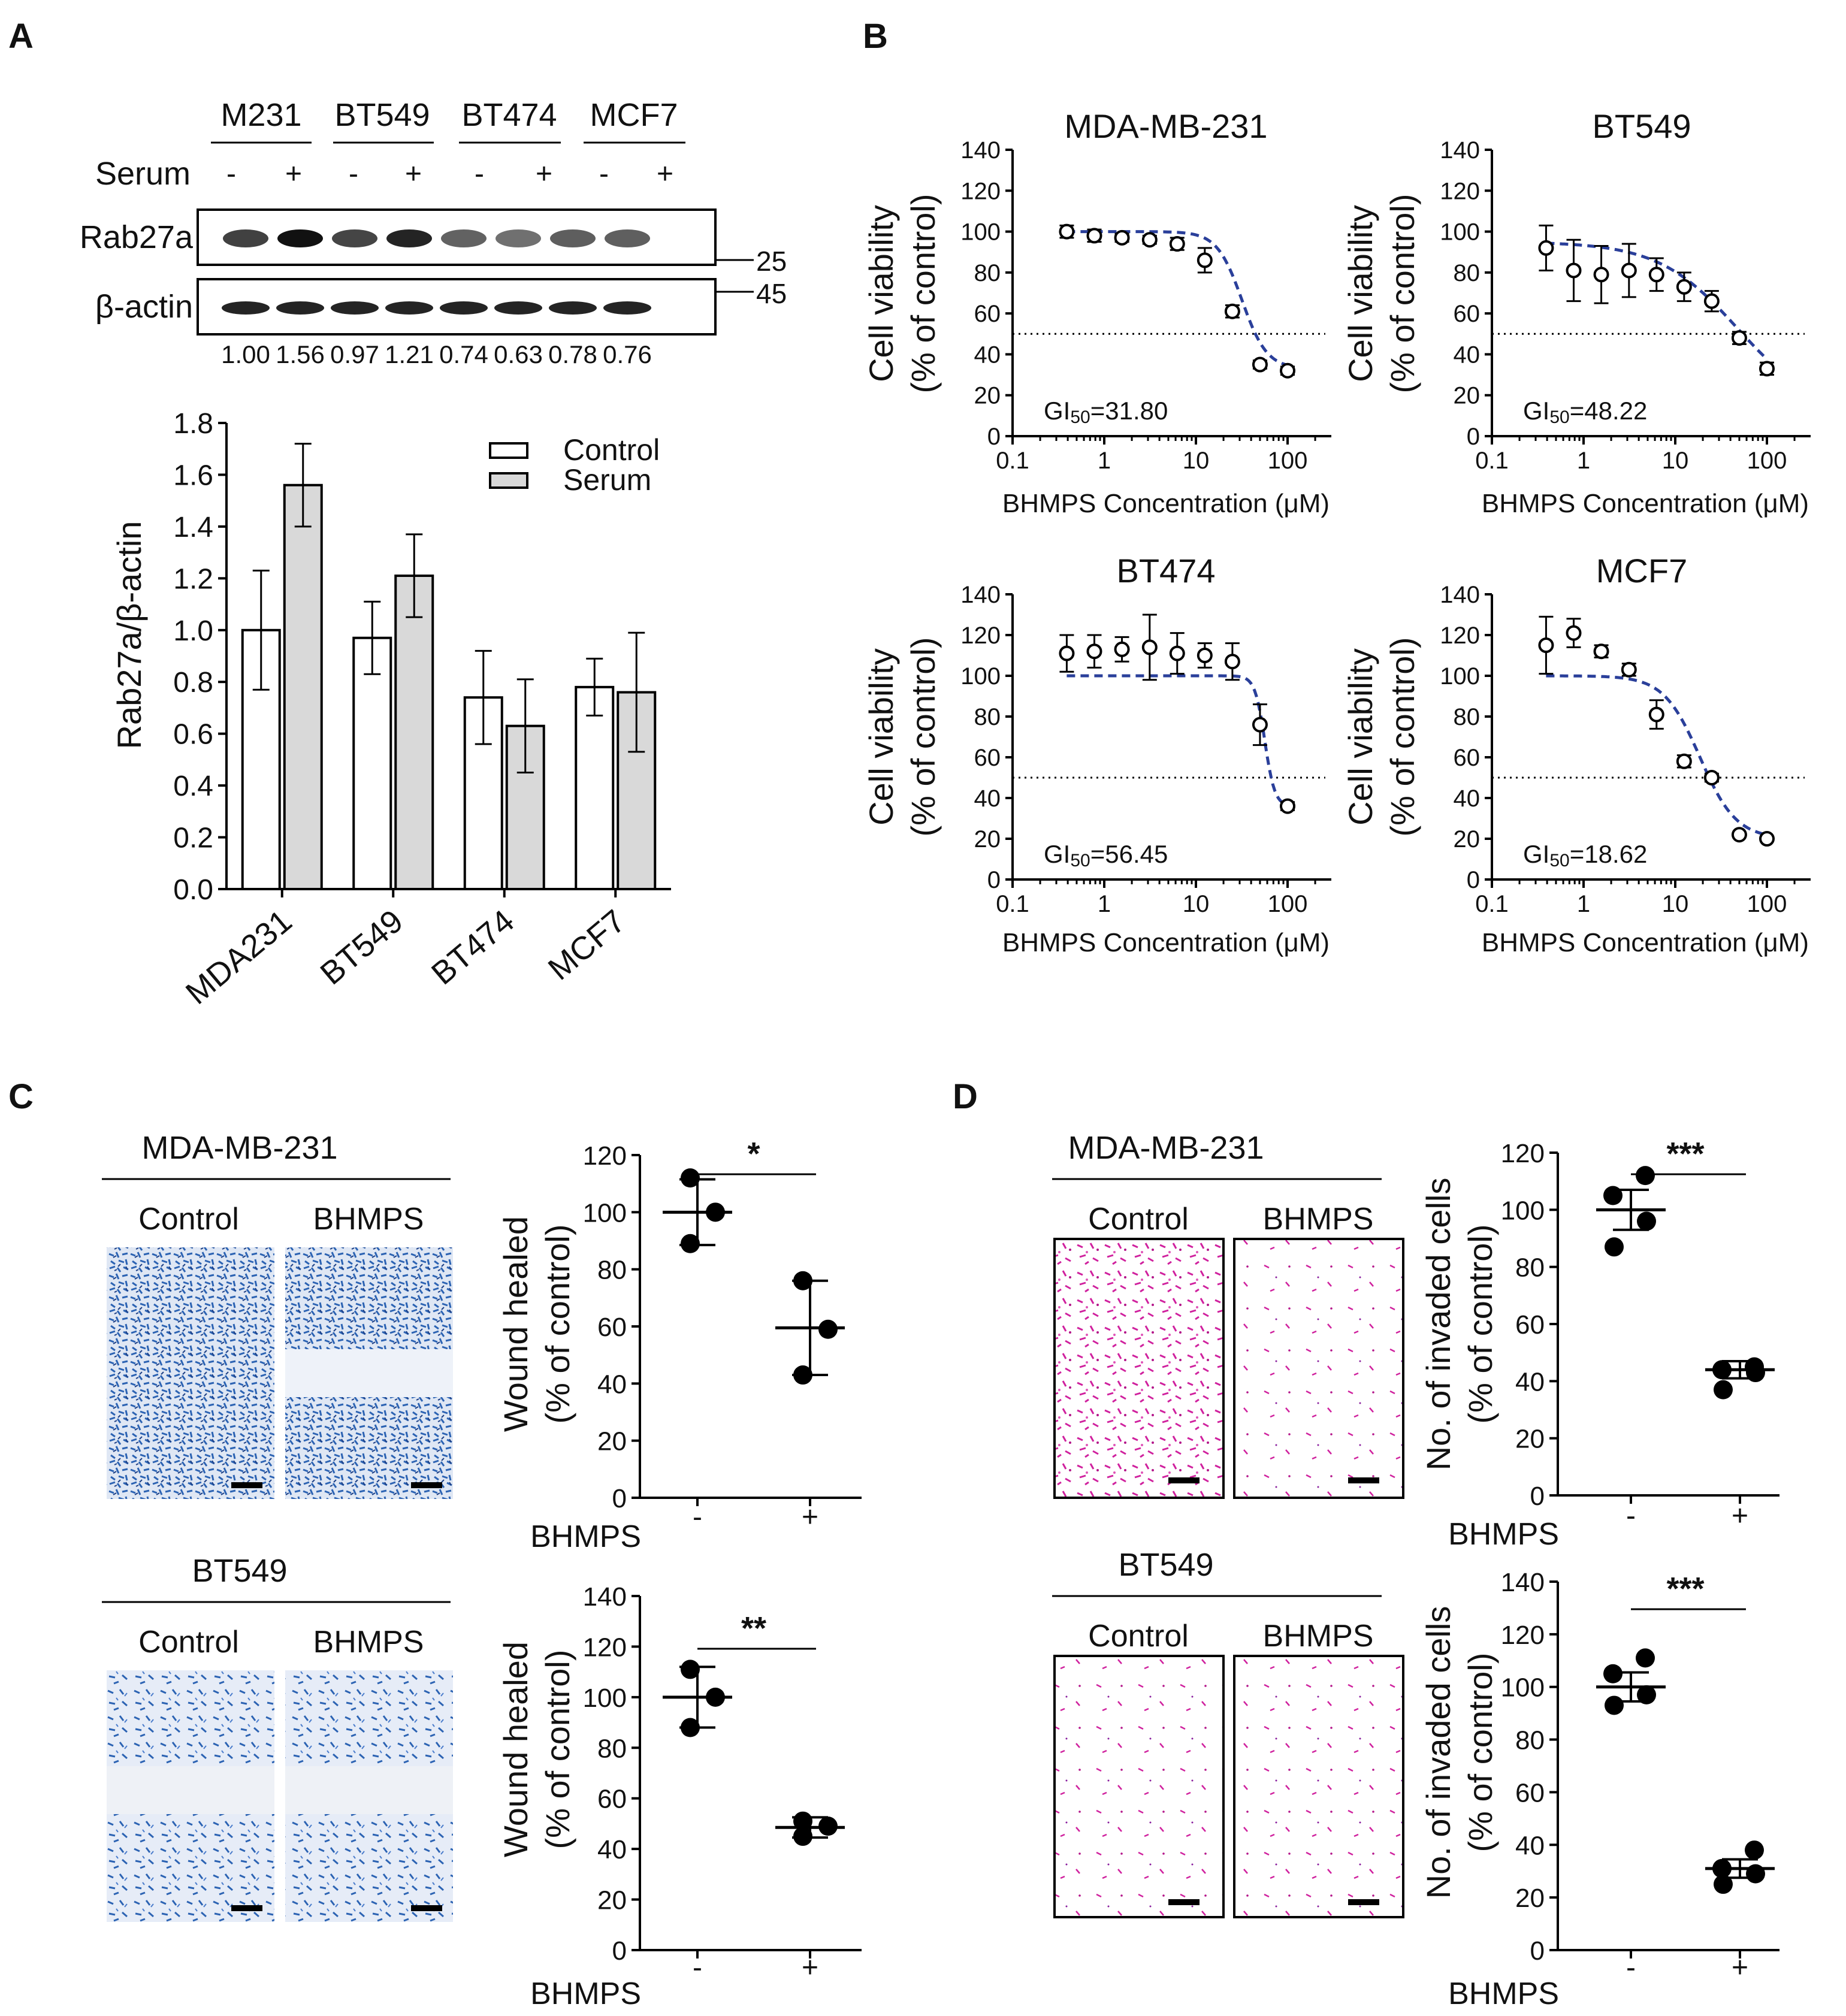 The height and width of the screenshot is (2016, 1846). What do you see at coordinates (436, 354) in the screenshot?
I see `blot-quant-row: 1.00 1.56 0.97 1.21 0.74 0.63 0.78 0.76` at bounding box center [436, 354].